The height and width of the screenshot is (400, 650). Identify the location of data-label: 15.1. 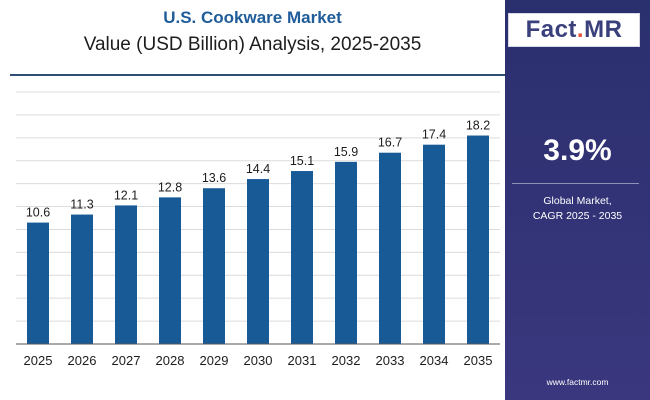
(302, 161).